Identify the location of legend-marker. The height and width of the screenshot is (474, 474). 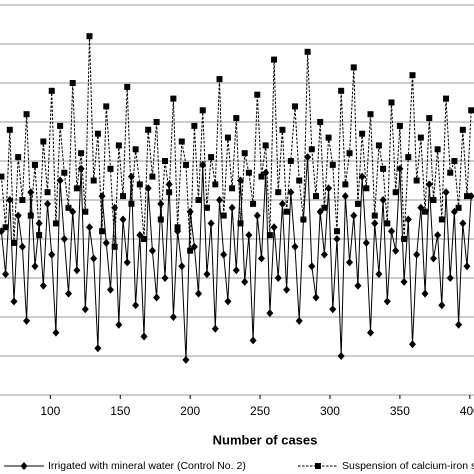
(24, 466).